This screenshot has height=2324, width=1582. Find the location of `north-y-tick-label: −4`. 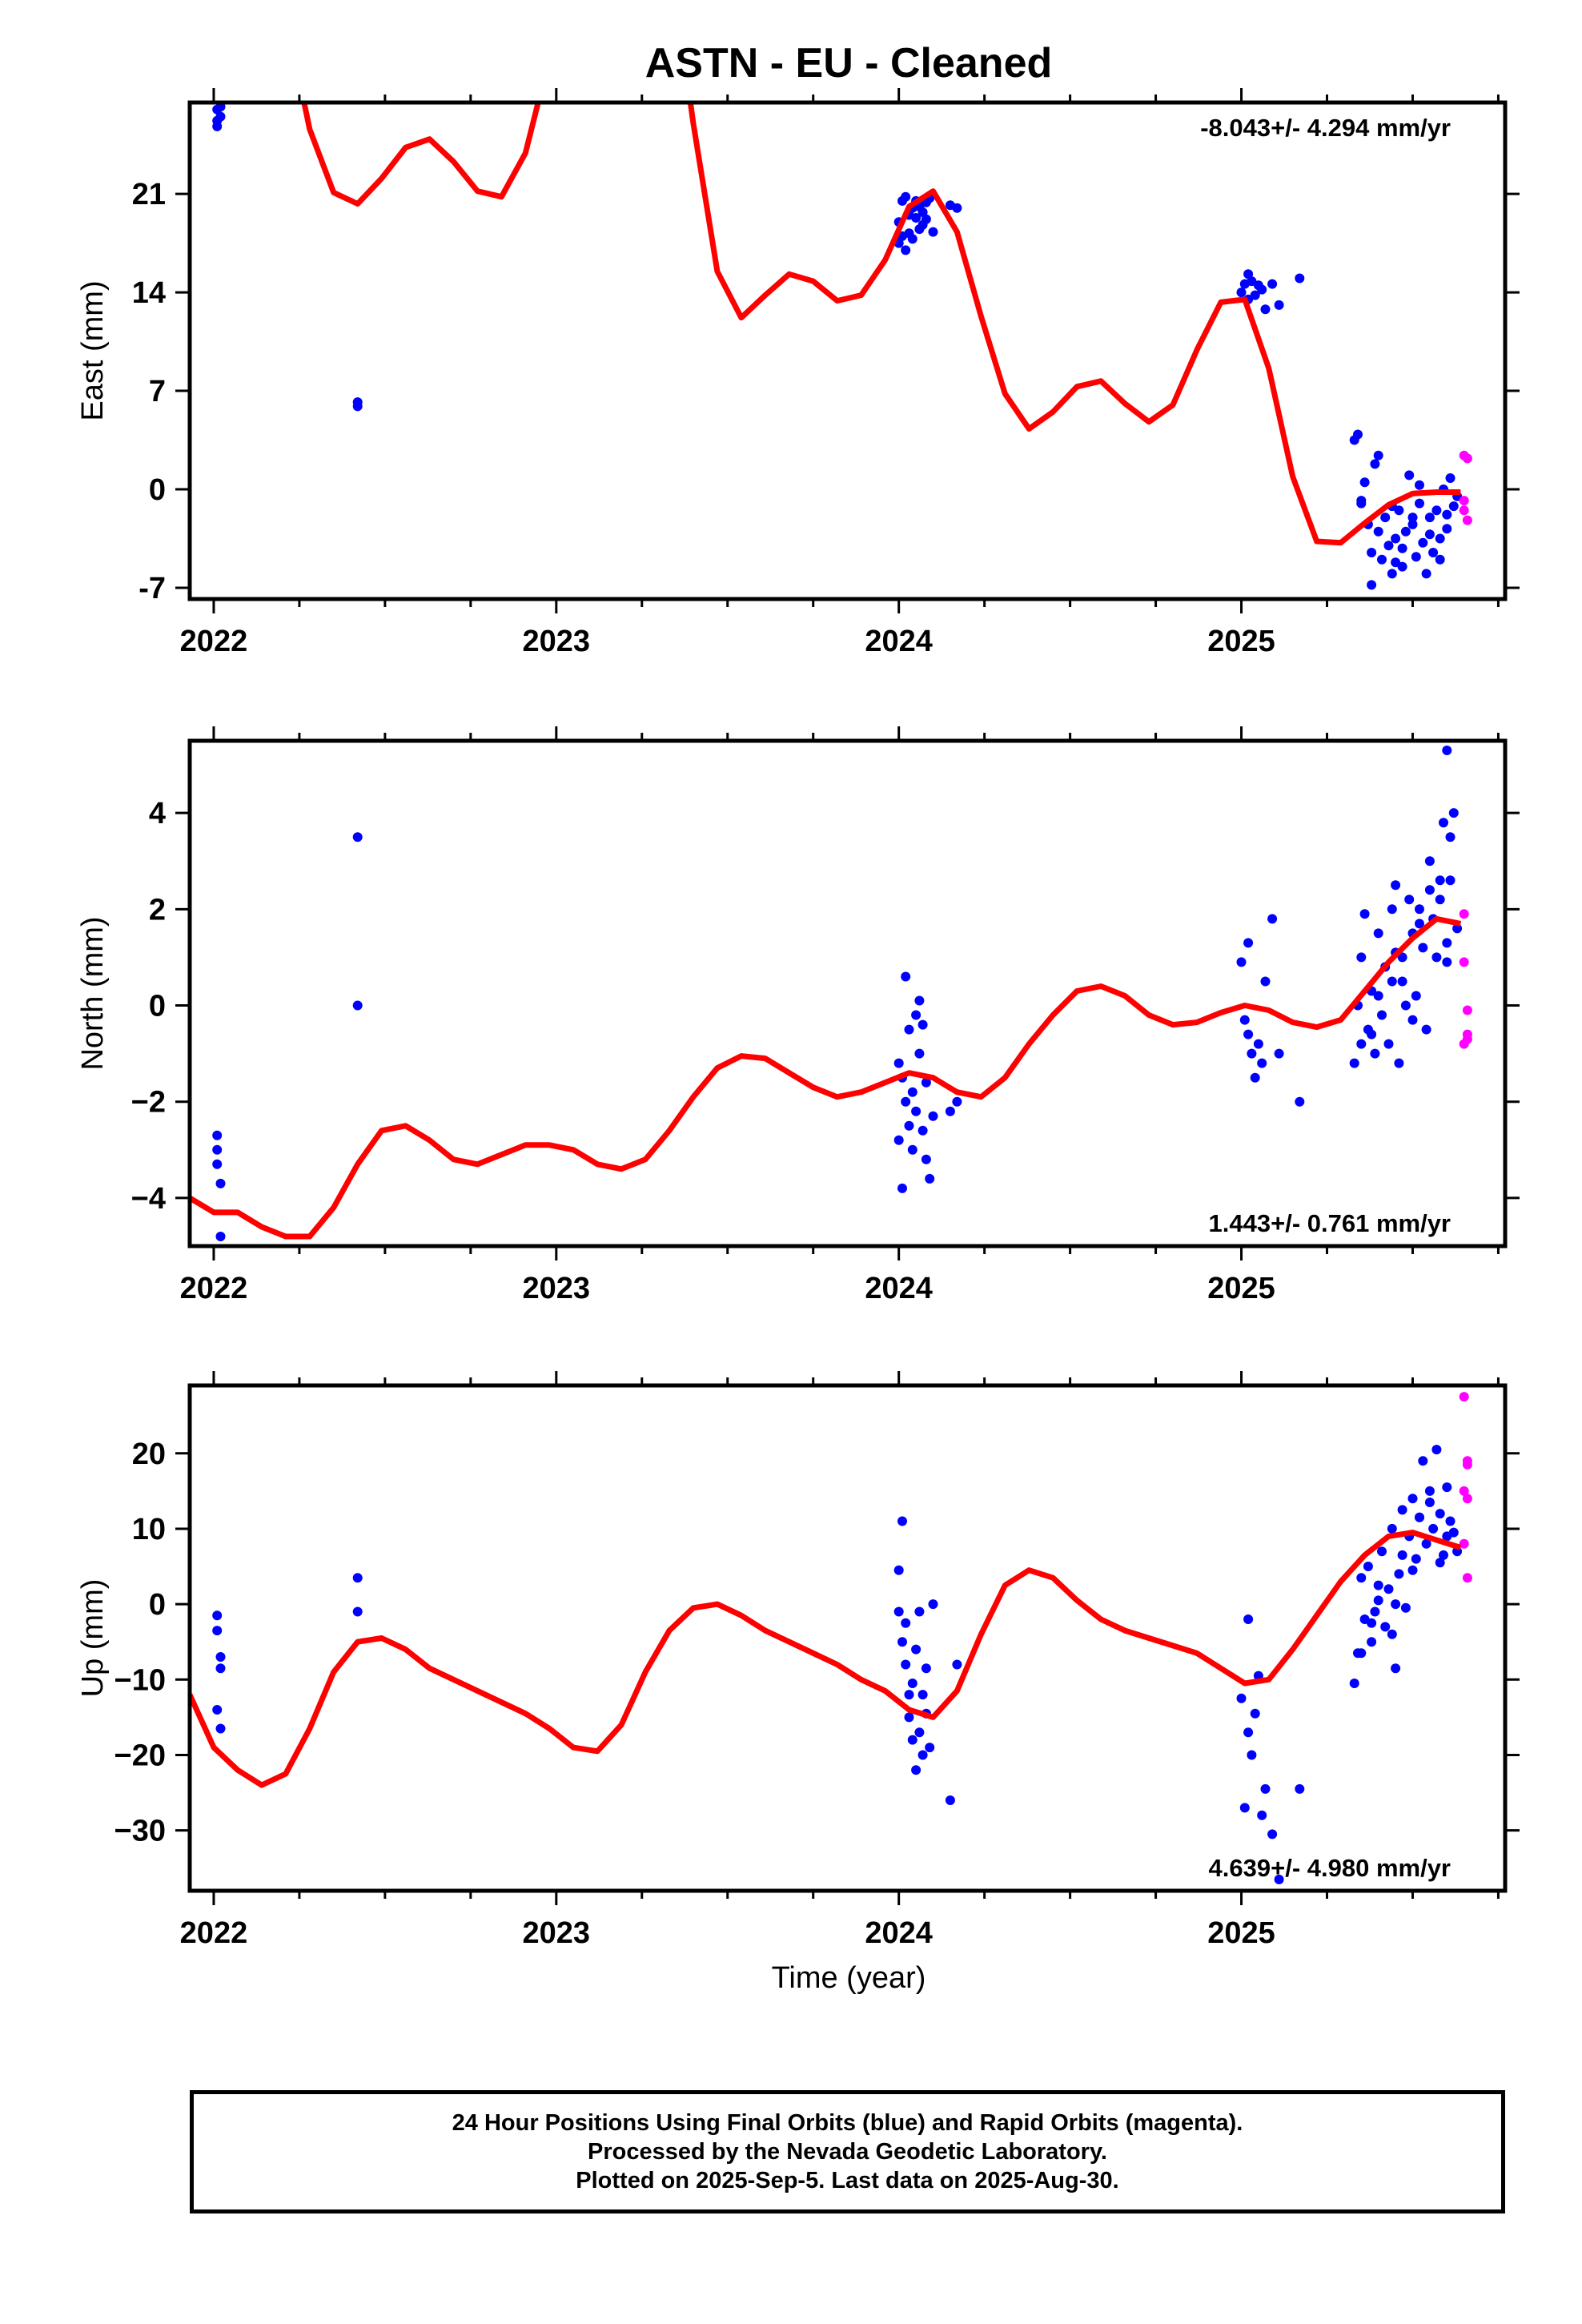

north-y-tick-label: −4 is located at coordinates (148, 1199).